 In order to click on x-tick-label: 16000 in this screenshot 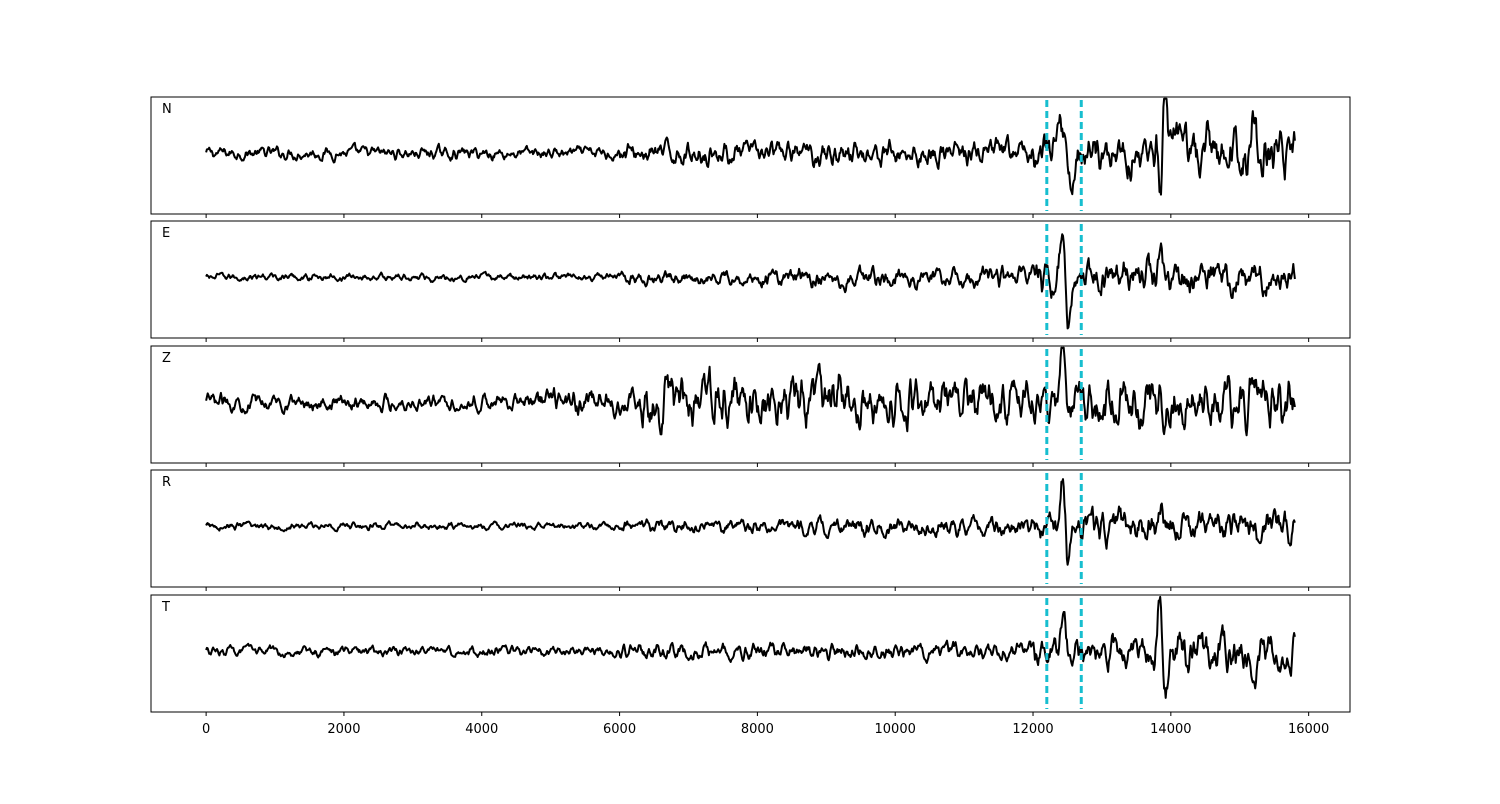, I will do `click(1308, 729)`.